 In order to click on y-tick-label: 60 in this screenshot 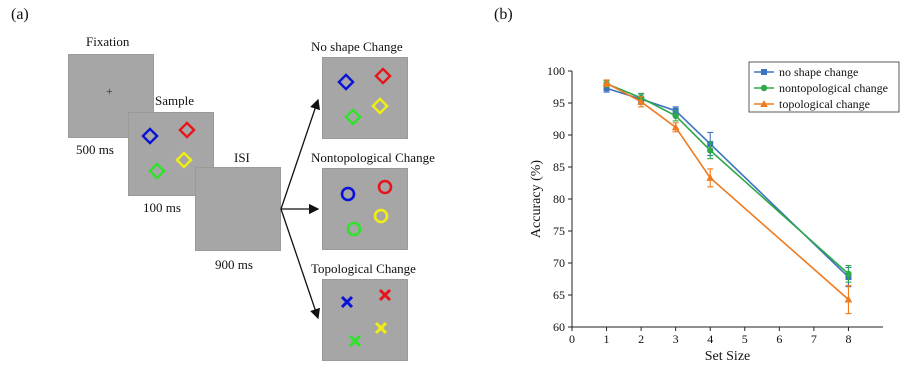, I will do `click(559, 327)`.